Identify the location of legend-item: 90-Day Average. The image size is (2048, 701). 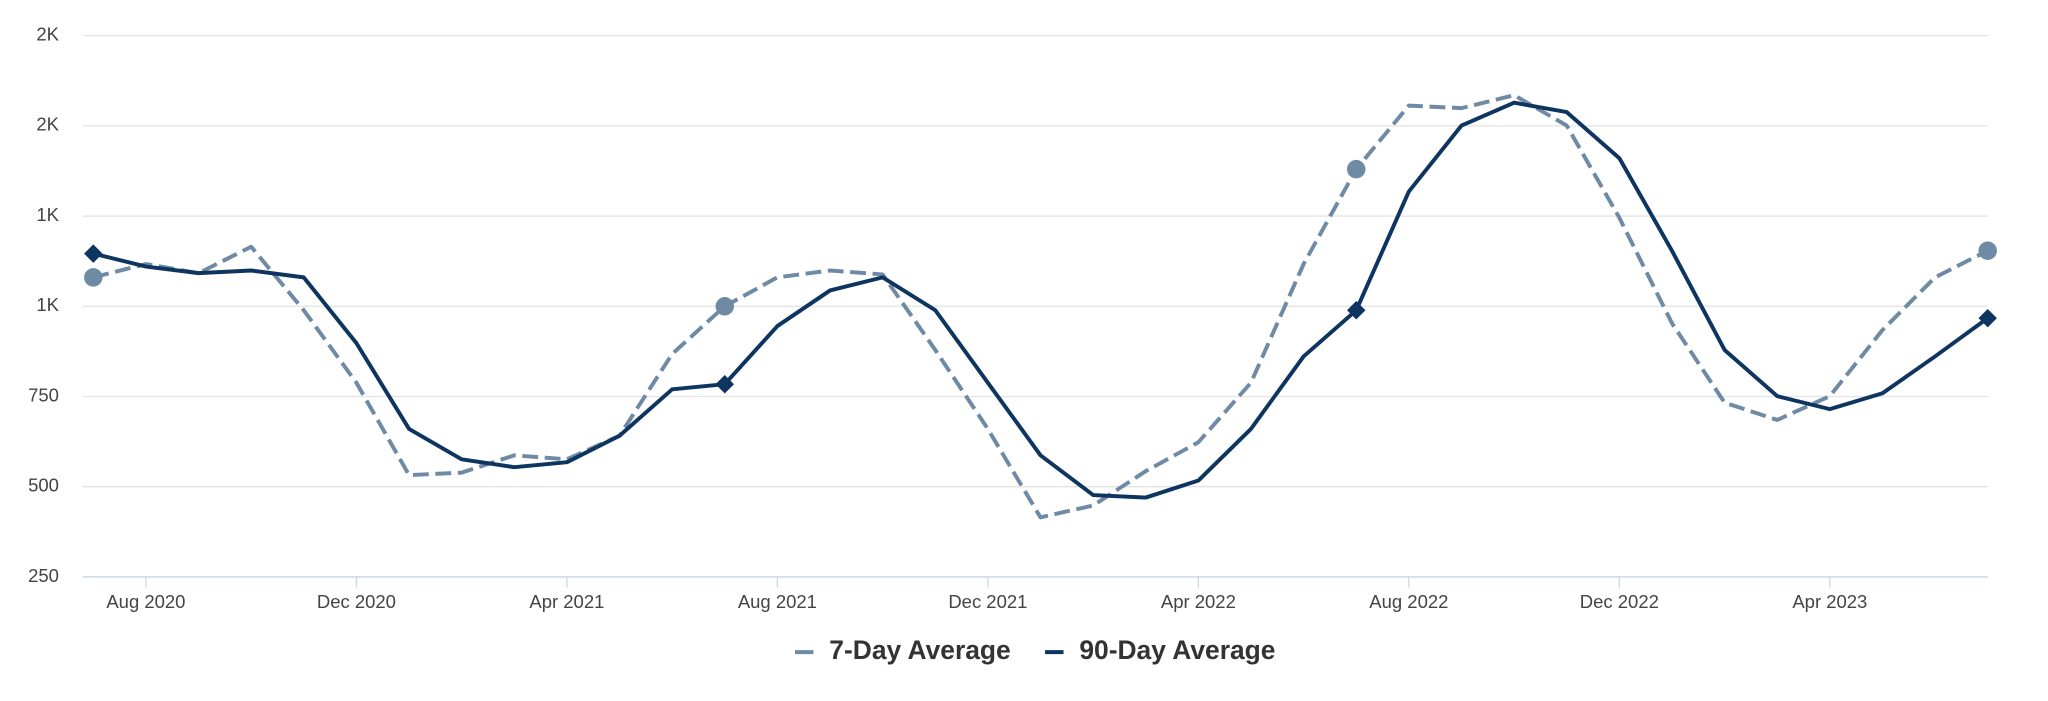
(1160, 650).